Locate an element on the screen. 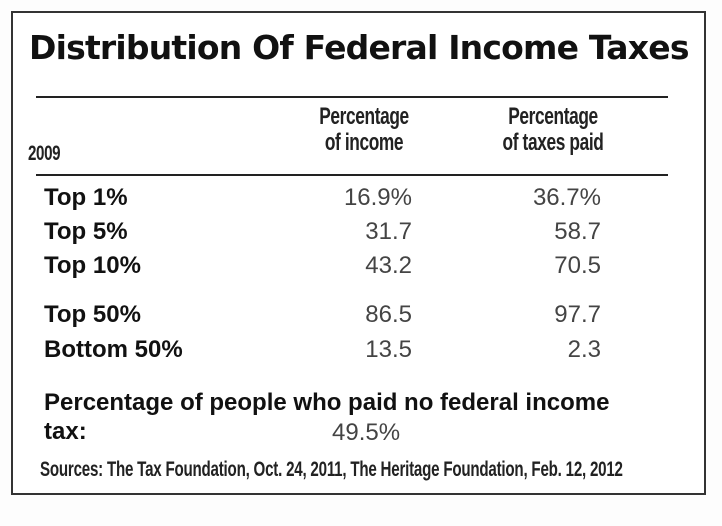  taxes-column-header: Percentage of taxes paid is located at coordinates (553, 130).